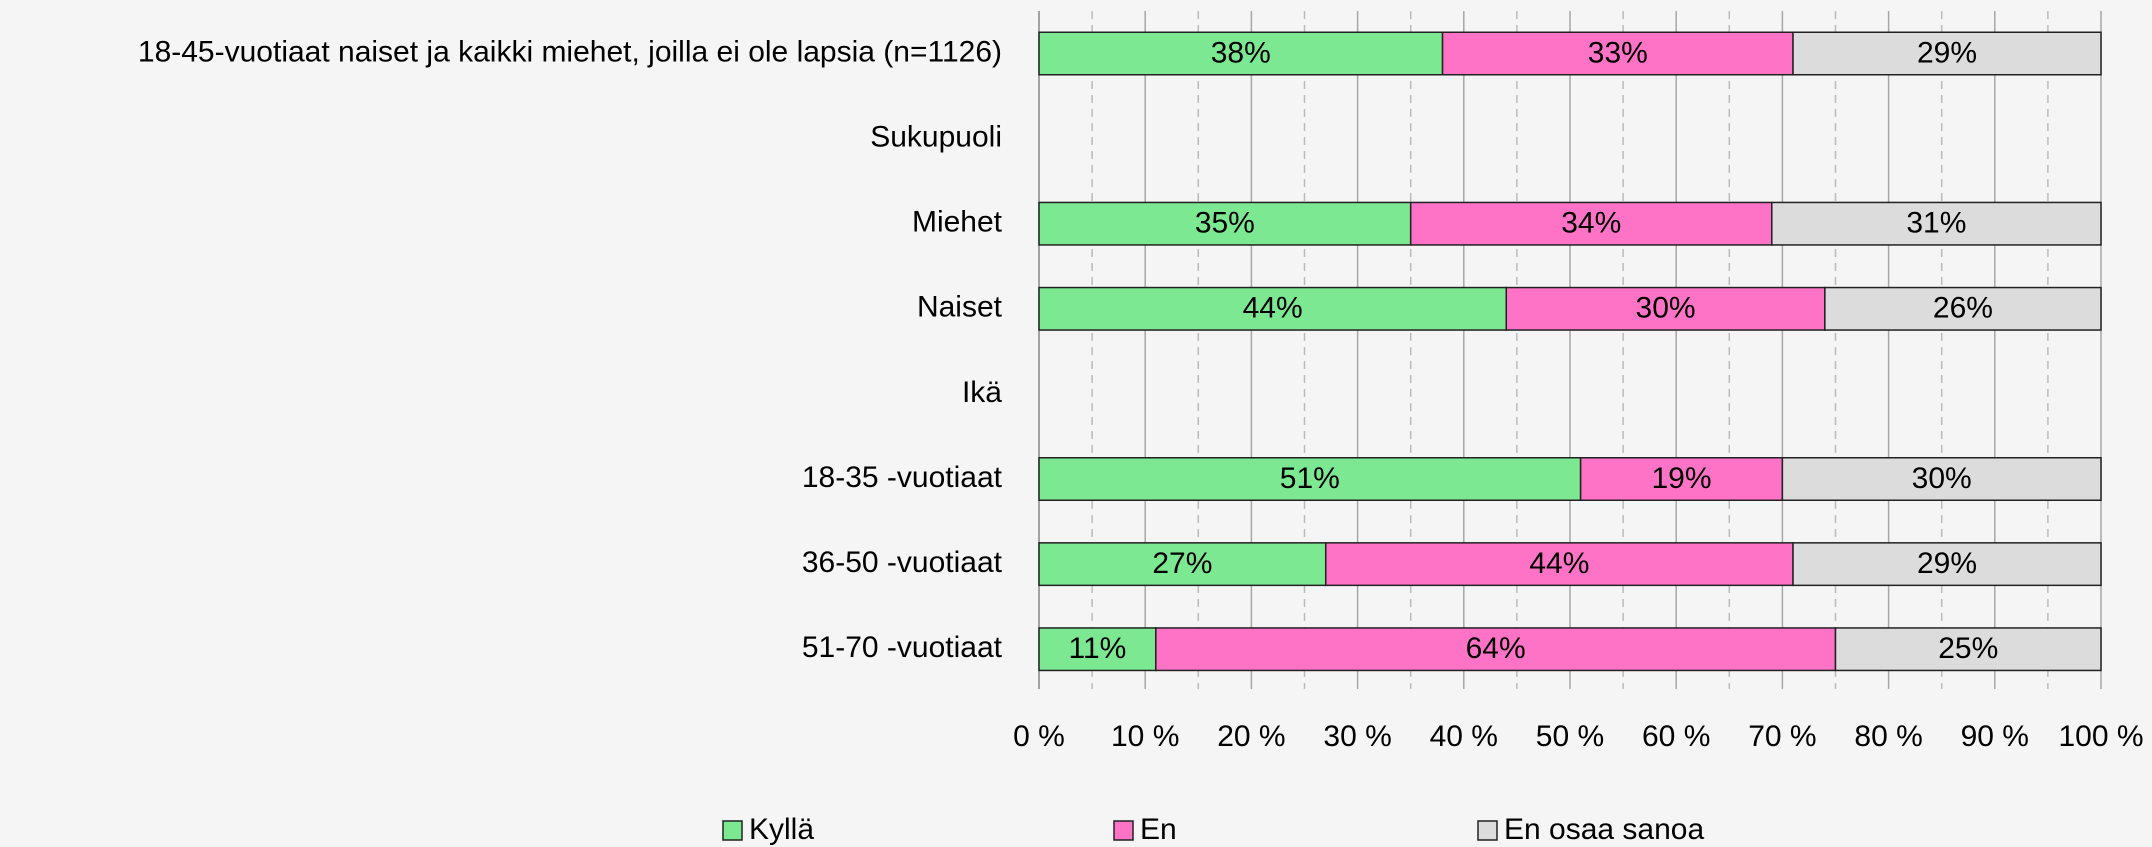 The width and height of the screenshot is (2152, 847). What do you see at coordinates (1570, 736) in the screenshot?
I see `x-tick-label: 50 %` at bounding box center [1570, 736].